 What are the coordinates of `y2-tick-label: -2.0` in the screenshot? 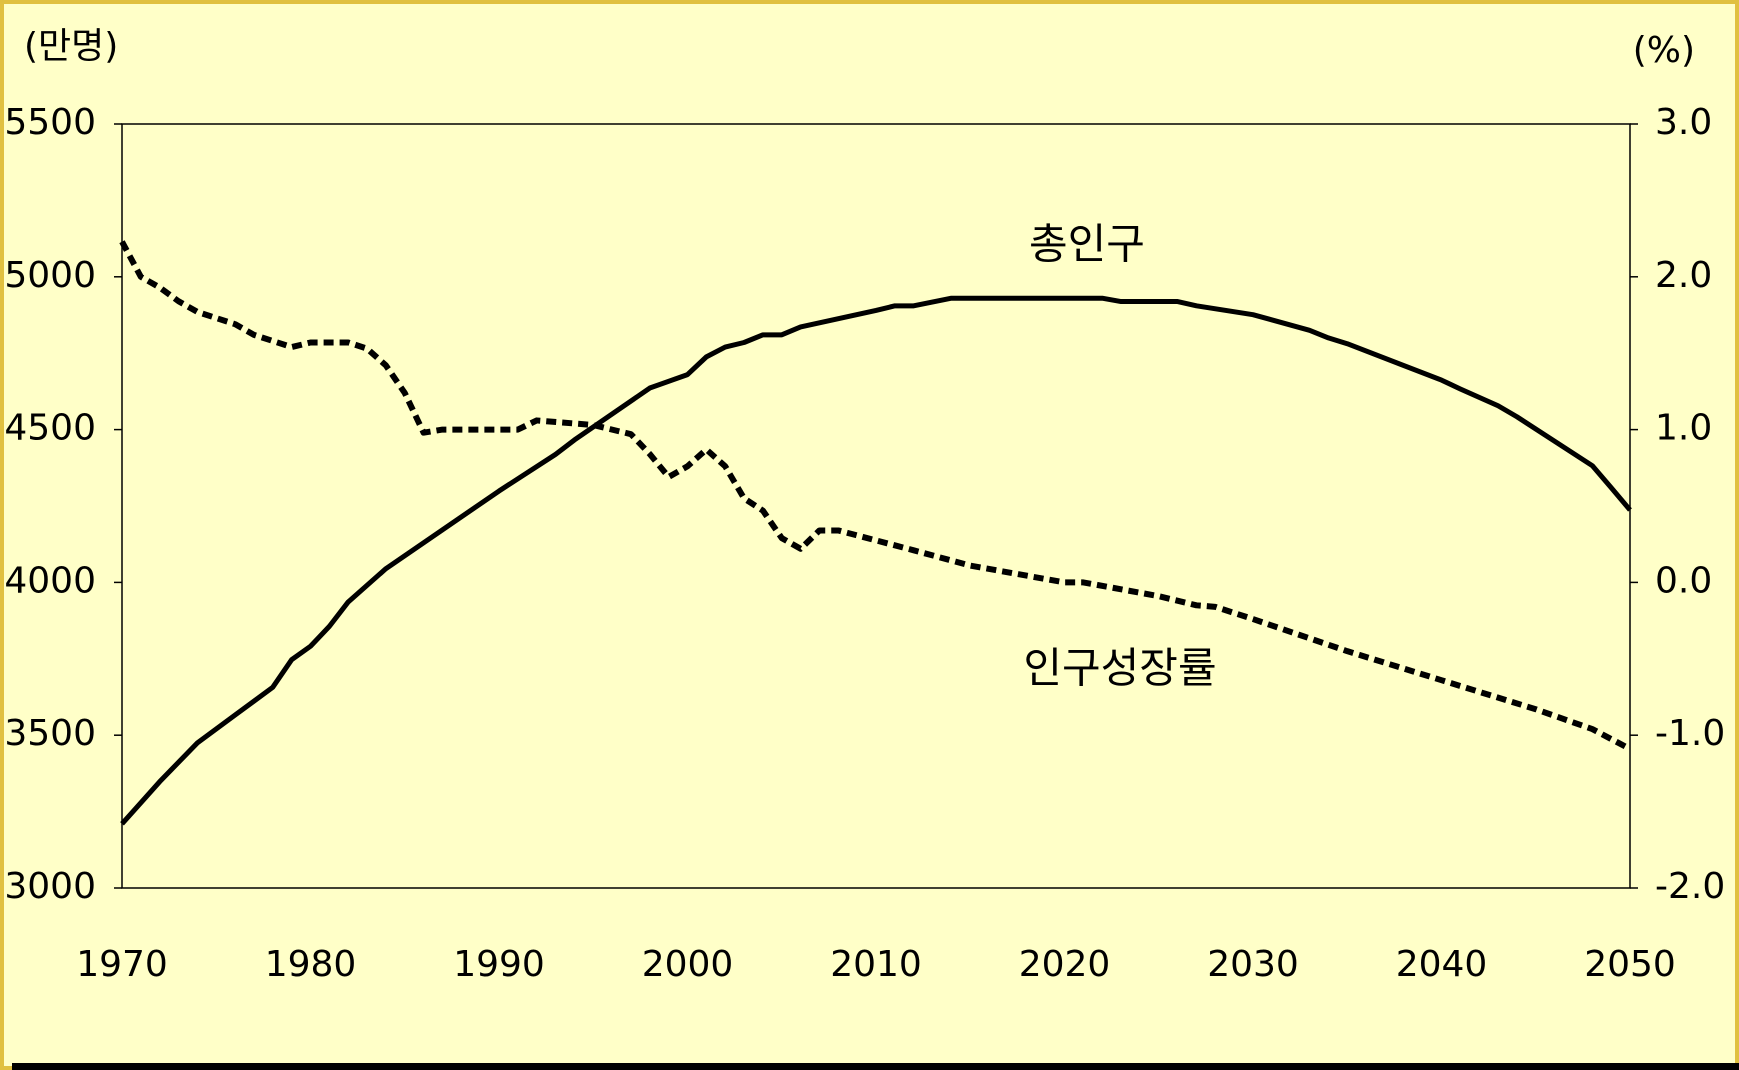 It's located at (1690, 886).